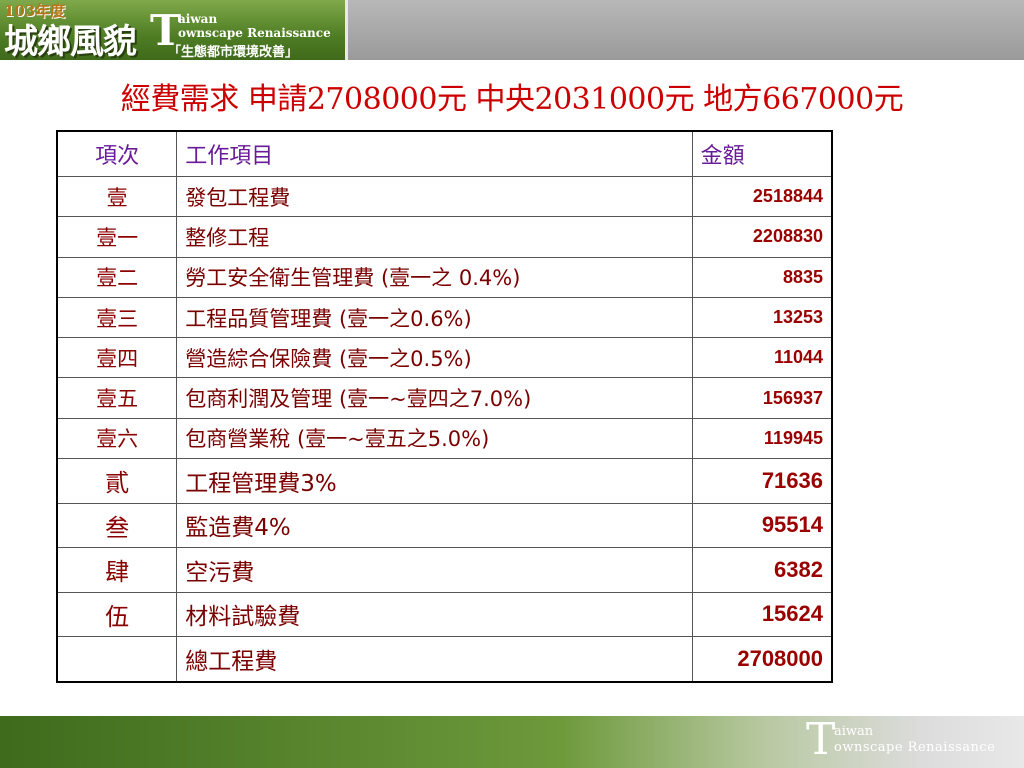  I want to click on row-item: 工程品質管理費 (壹一之0.6%), so click(434, 317).